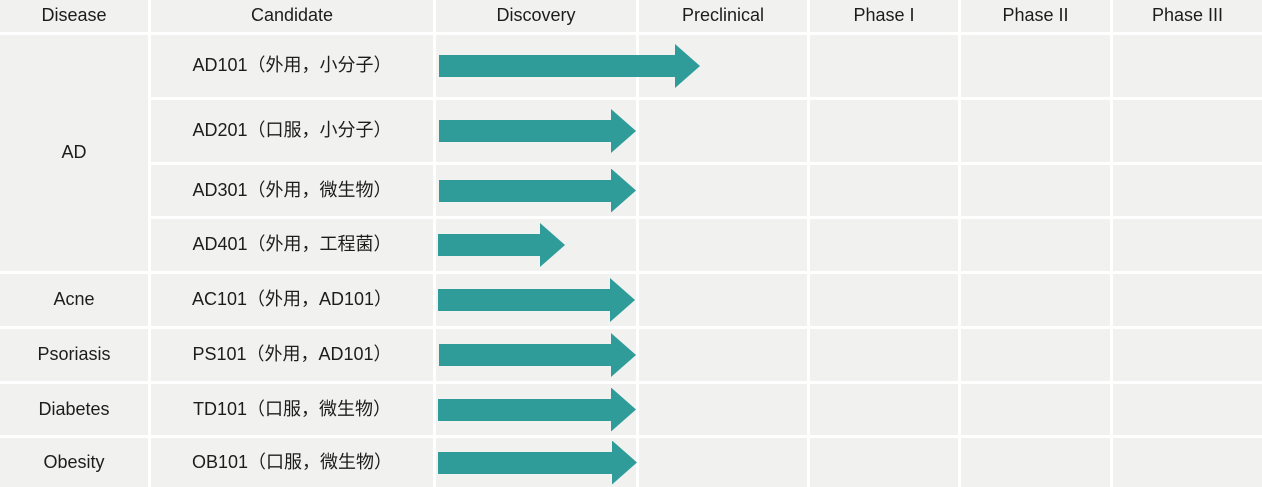 The width and height of the screenshot is (1262, 487). What do you see at coordinates (292, 131) in the screenshot?
I see `candidate-cell: AD201（口服，小分子）` at bounding box center [292, 131].